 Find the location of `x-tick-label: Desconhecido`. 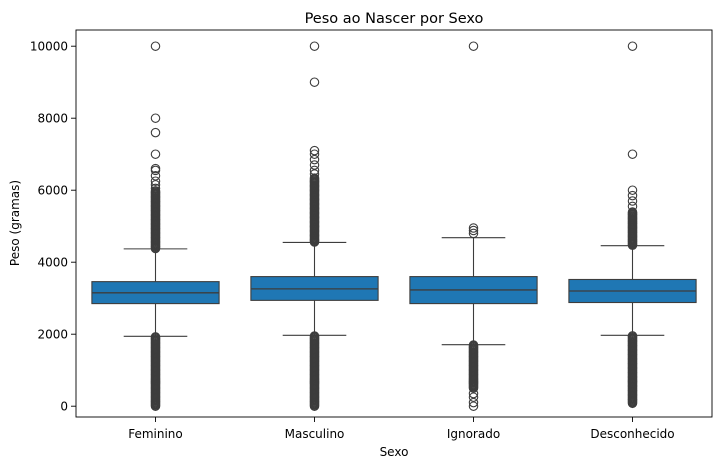

x-tick-label: Desconhecido is located at coordinates (632, 434).